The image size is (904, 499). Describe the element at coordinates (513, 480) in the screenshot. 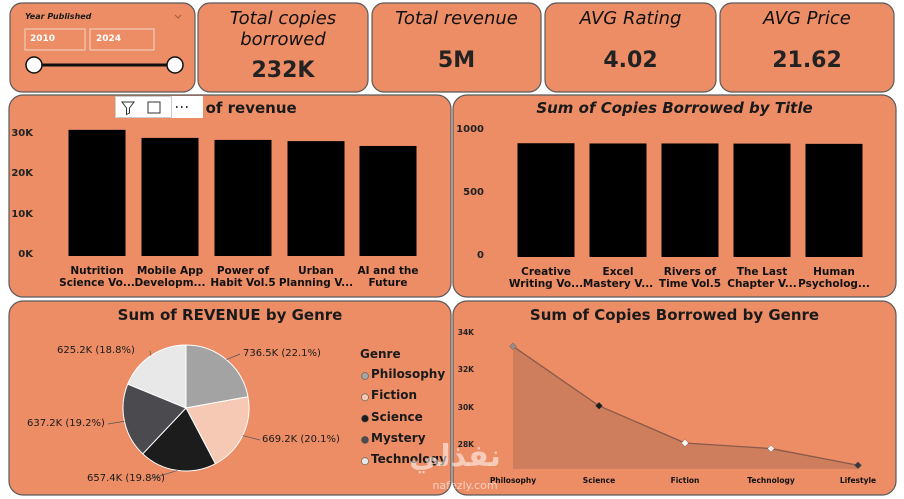

I see `x-tick-label: Philosophy` at that location.